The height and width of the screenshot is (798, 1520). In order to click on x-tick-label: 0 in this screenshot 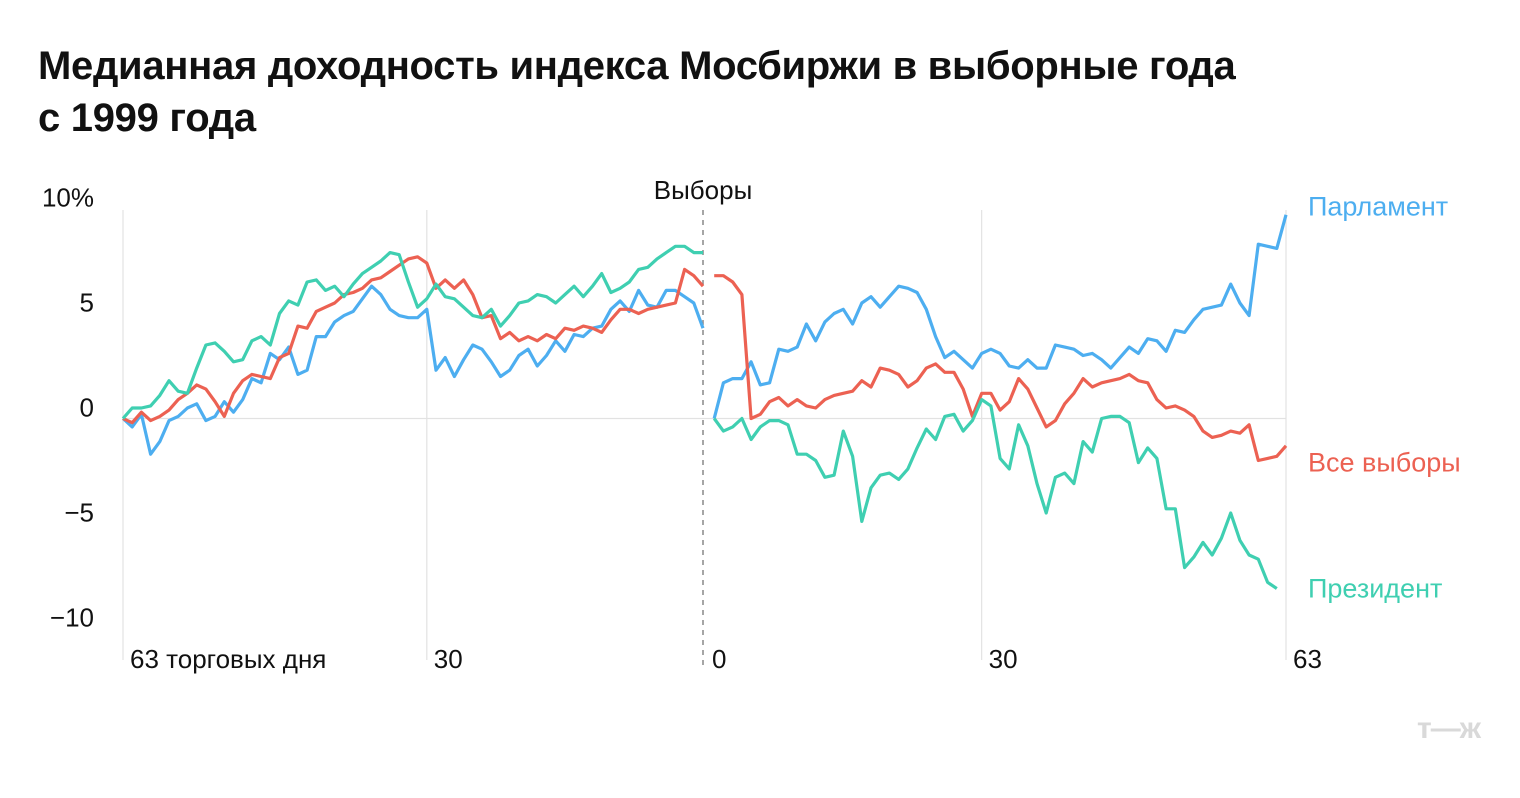, I will do `click(719, 659)`.